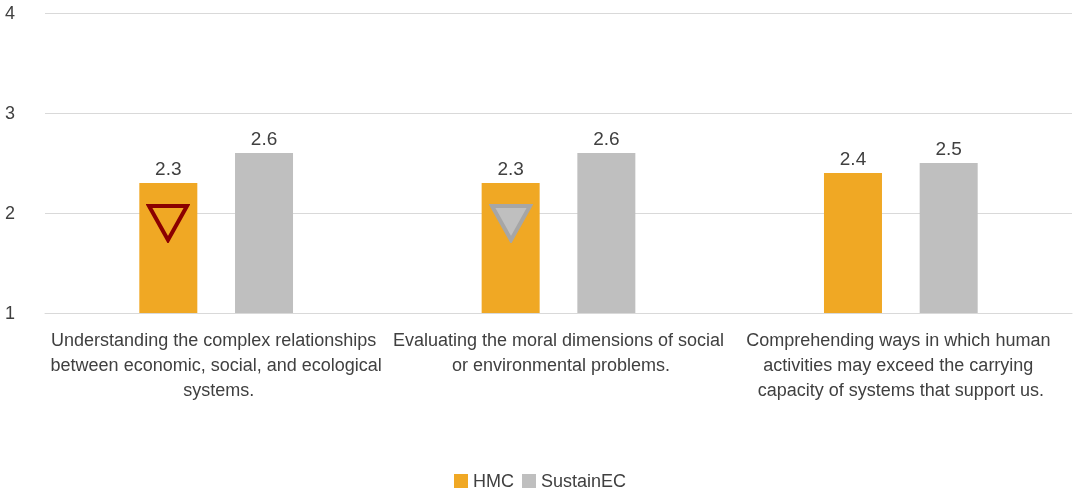 The height and width of the screenshot is (497, 1080). I want to click on x-tick-label: Evaluating the moral dimensions of social or environmental problems., so click(558, 352).